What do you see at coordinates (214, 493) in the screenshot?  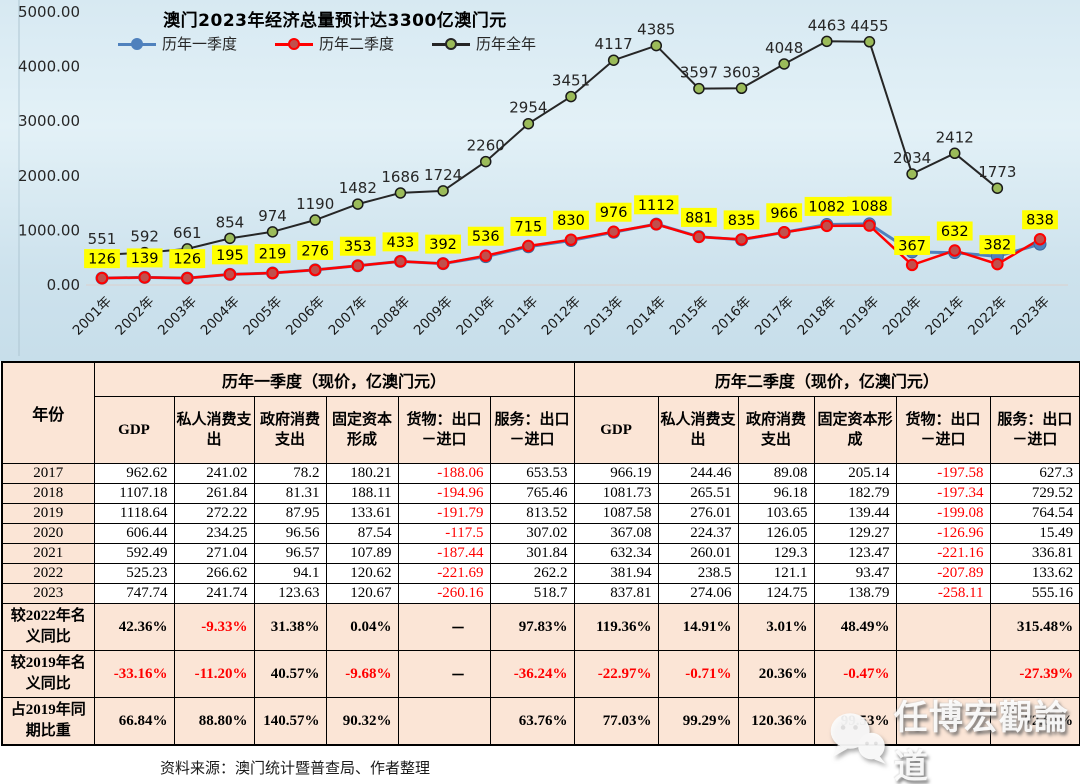 I see `value-cell: 261.84` at bounding box center [214, 493].